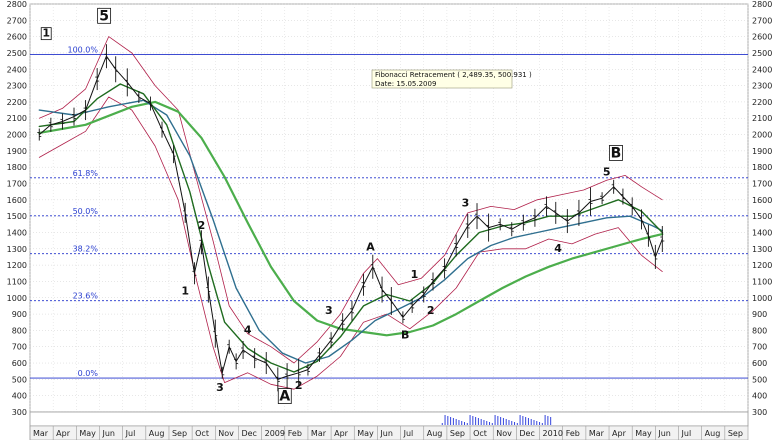 The width and height of the screenshot is (780, 444). I want to click on left-tick-label: 2200, so click(17, 102).